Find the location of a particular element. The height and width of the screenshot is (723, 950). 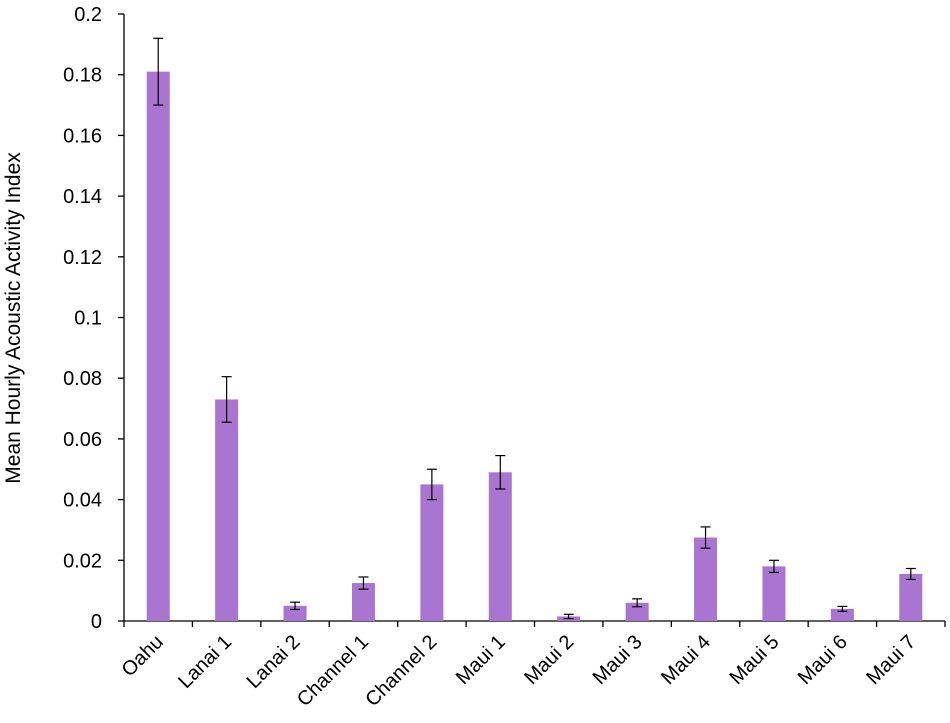

x-category-label: Maui 3 is located at coordinates (618, 660).